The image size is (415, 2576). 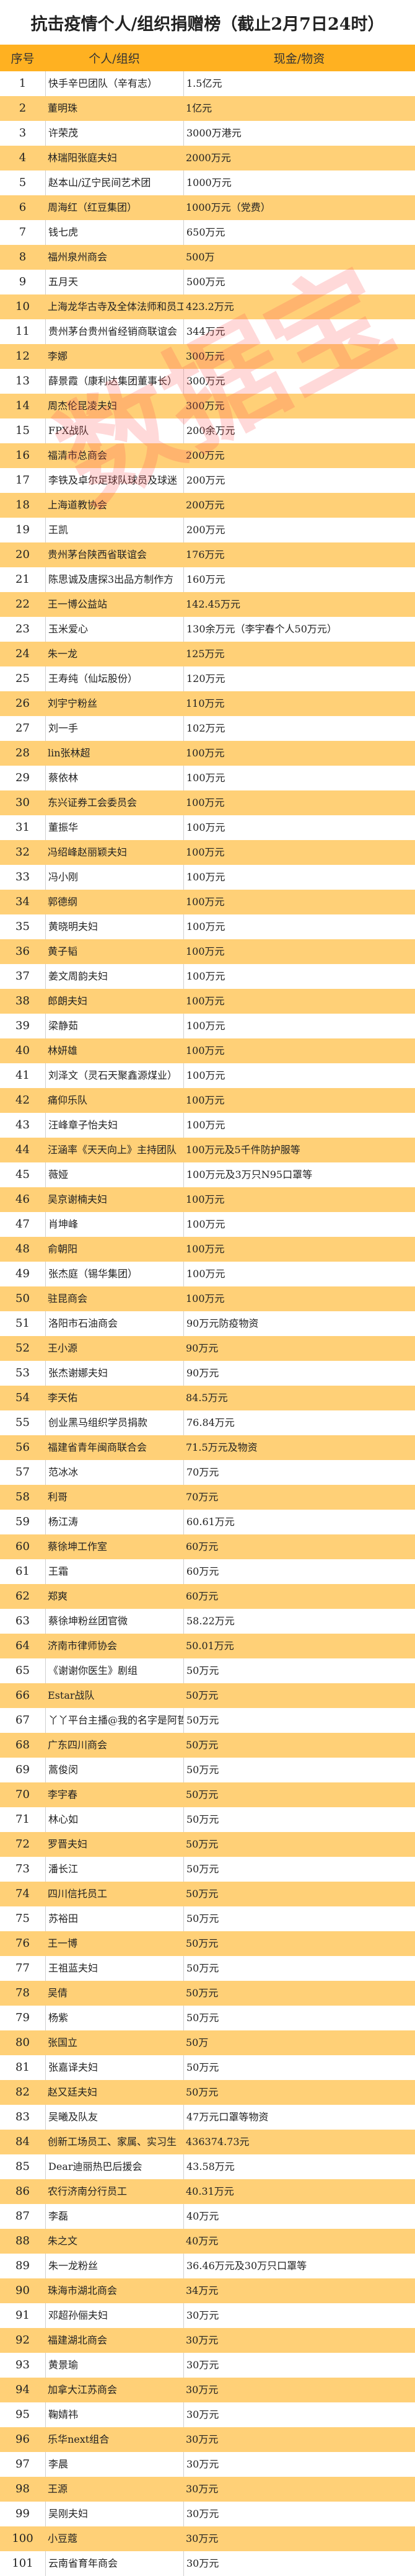 I want to click on row-index: 78, so click(x=22, y=1993).